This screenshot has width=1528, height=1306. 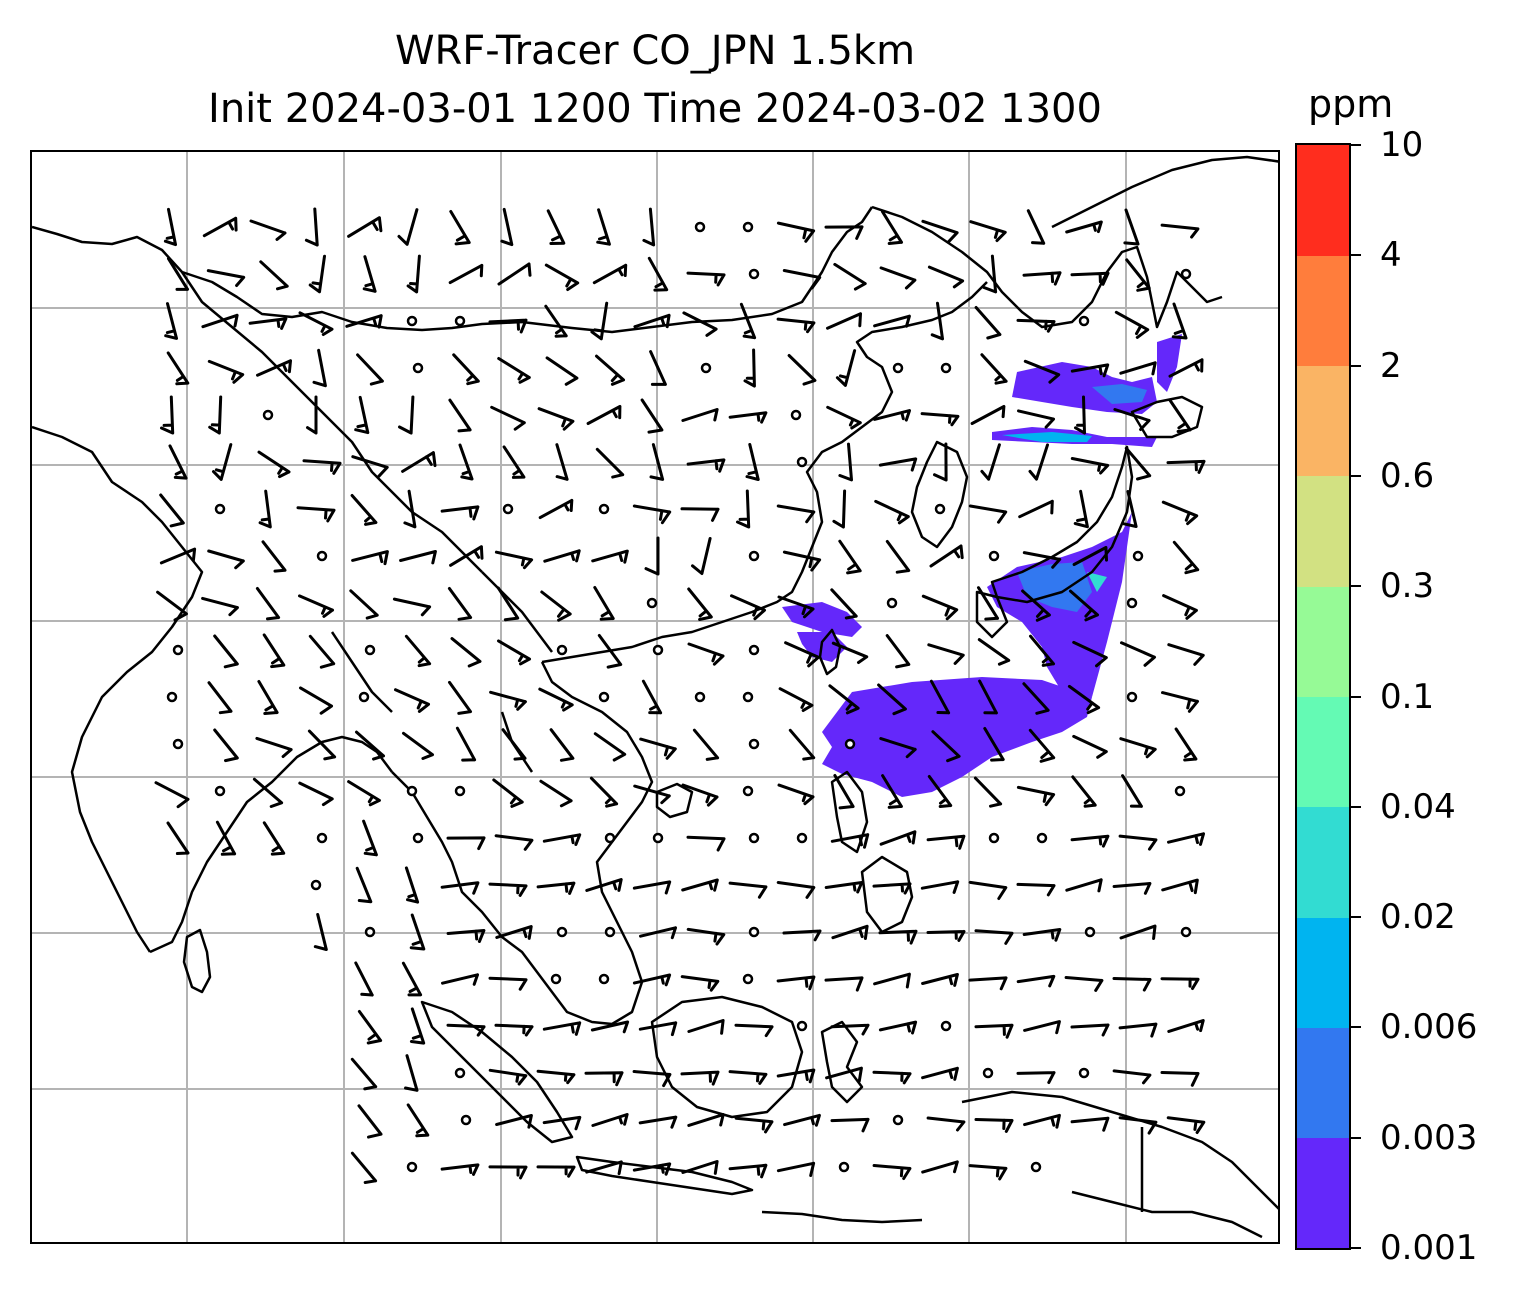 I want to click on colorbar, so click(x=1323, y=696).